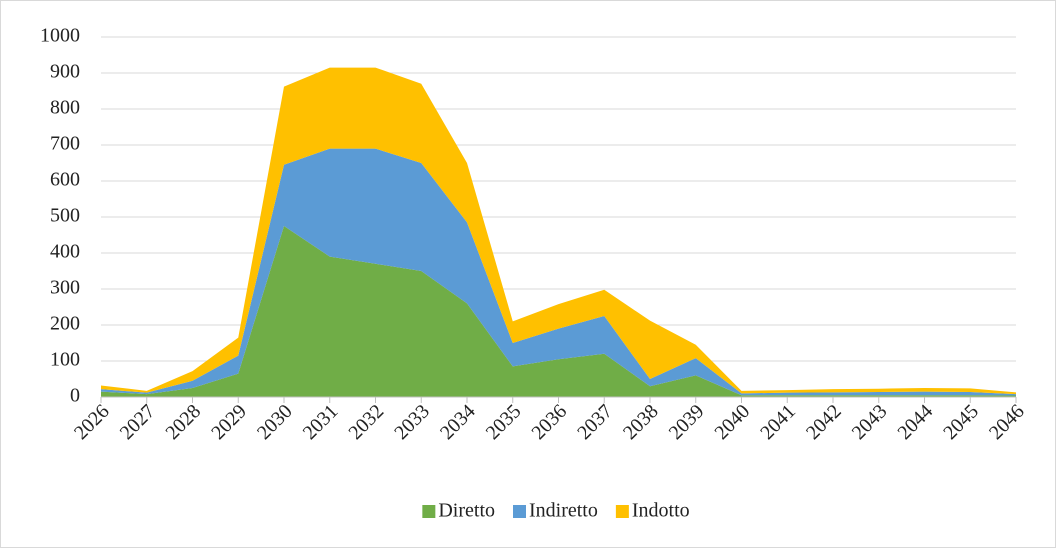 This screenshot has height=548, width=1056. Describe the element at coordinates (661, 511) in the screenshot. I see `legend-label: Indotto` at that location.